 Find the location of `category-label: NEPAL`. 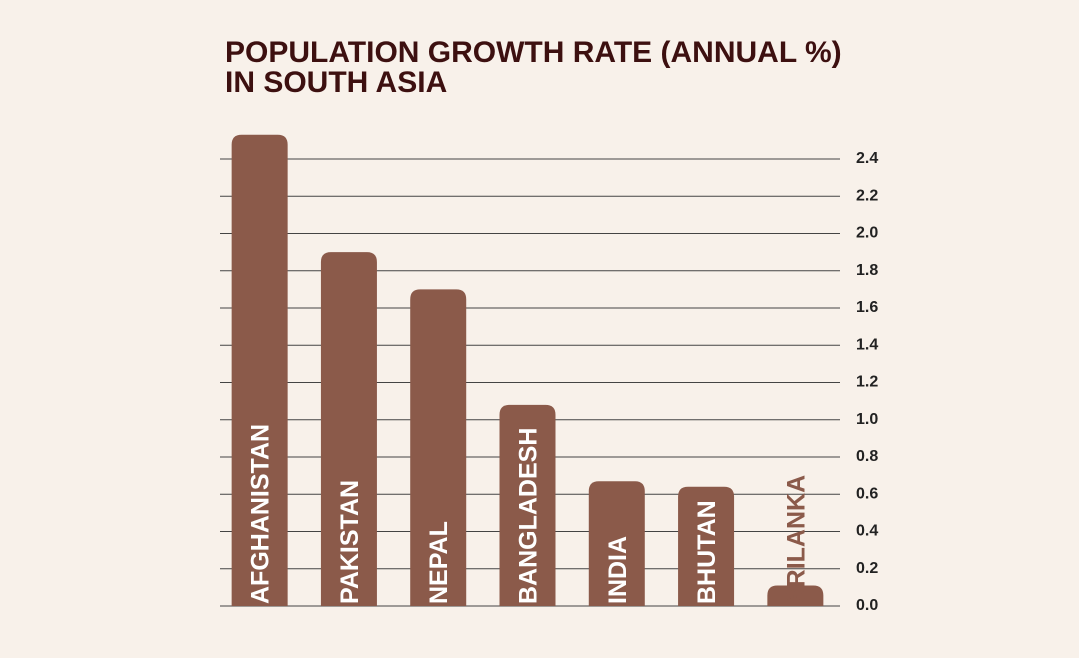

category-label: NEPAL is located at coordinates (439, 562).